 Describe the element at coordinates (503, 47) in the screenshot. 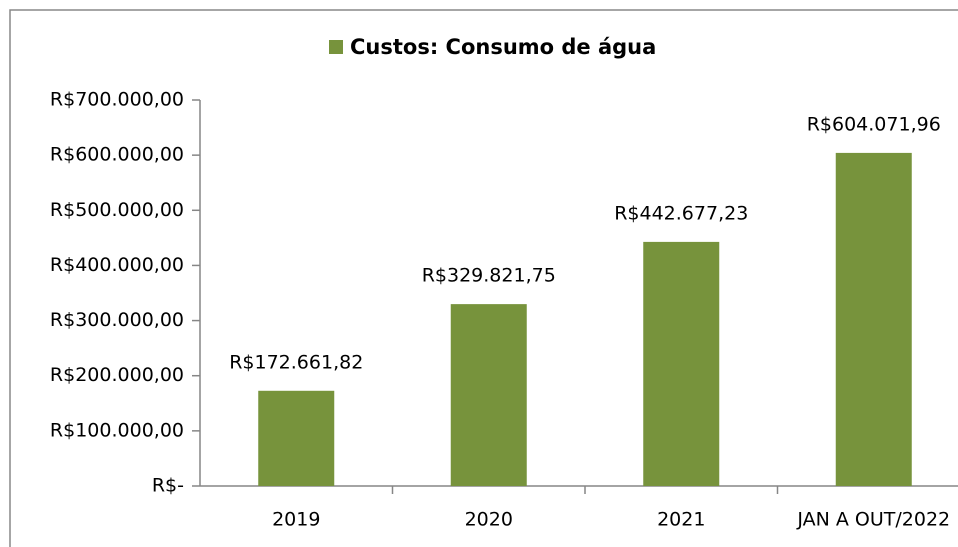

I see `legend-label: Custos: Consumo de água` at that location.